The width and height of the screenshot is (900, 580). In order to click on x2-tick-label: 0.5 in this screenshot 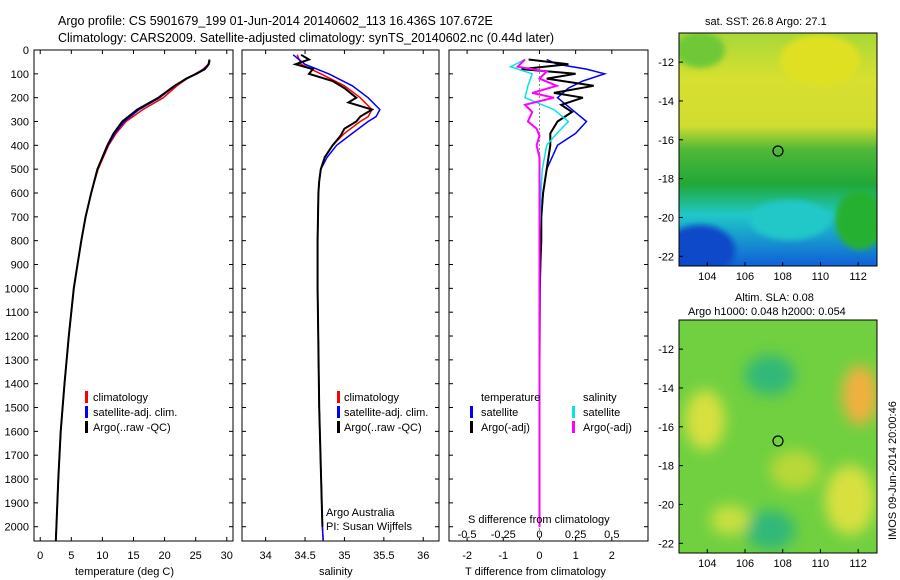, I will do `click(611, 535)`.